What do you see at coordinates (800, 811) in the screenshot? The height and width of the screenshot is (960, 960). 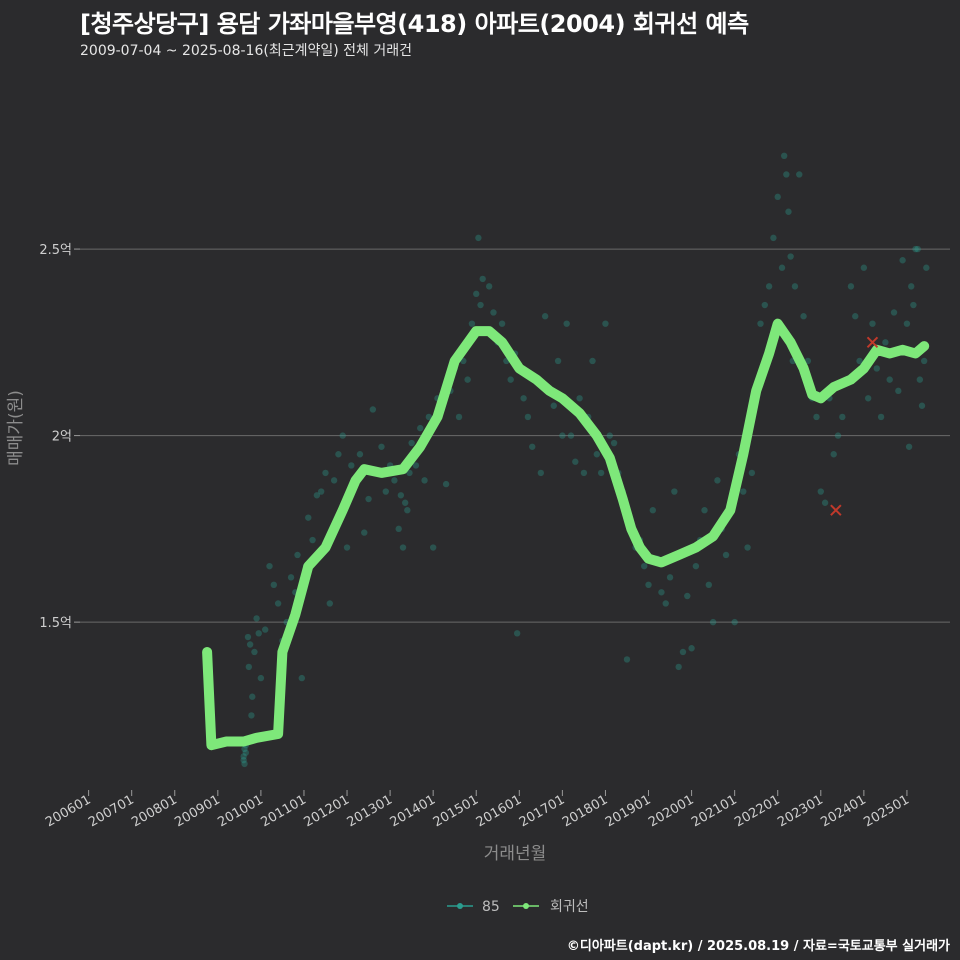 I see `x-tick-label: 202301` at bounding box center [800, 811].